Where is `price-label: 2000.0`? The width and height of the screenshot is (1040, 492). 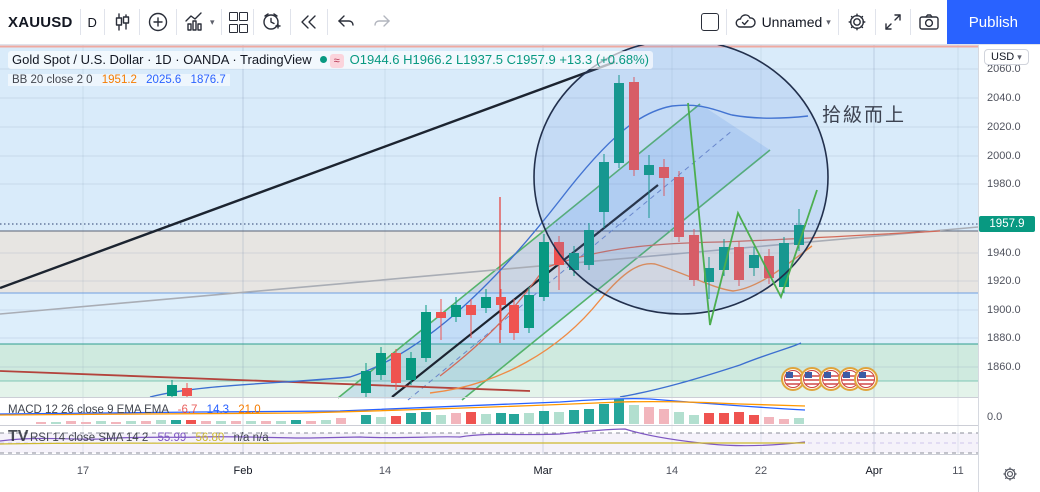 price-label: 2000.0 is located at coordinates (1004, 156).